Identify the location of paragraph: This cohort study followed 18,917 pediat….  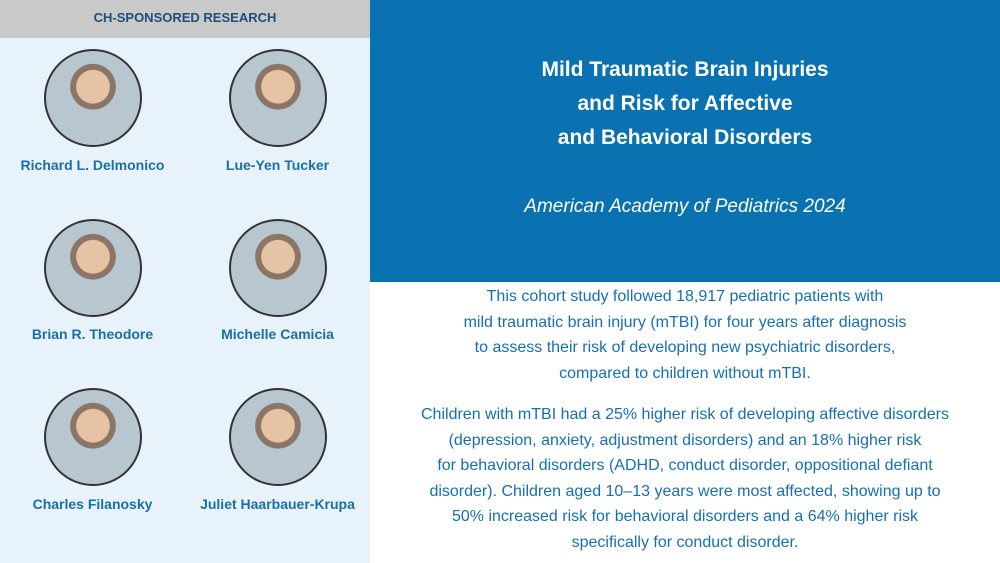
(685, 335).